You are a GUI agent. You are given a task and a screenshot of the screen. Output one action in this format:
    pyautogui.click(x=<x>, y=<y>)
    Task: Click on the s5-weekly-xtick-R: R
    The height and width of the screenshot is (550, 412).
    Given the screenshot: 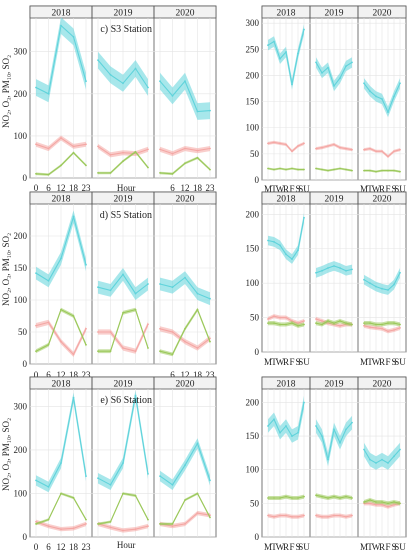 What is the action you would take?
    pyautogui.click(x=286, y=362)
    